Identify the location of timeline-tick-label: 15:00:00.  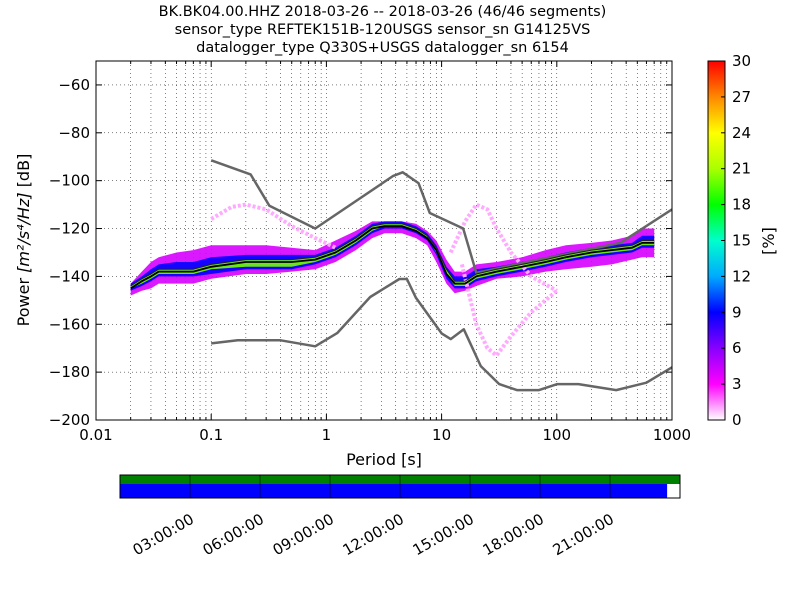
(443, 534).